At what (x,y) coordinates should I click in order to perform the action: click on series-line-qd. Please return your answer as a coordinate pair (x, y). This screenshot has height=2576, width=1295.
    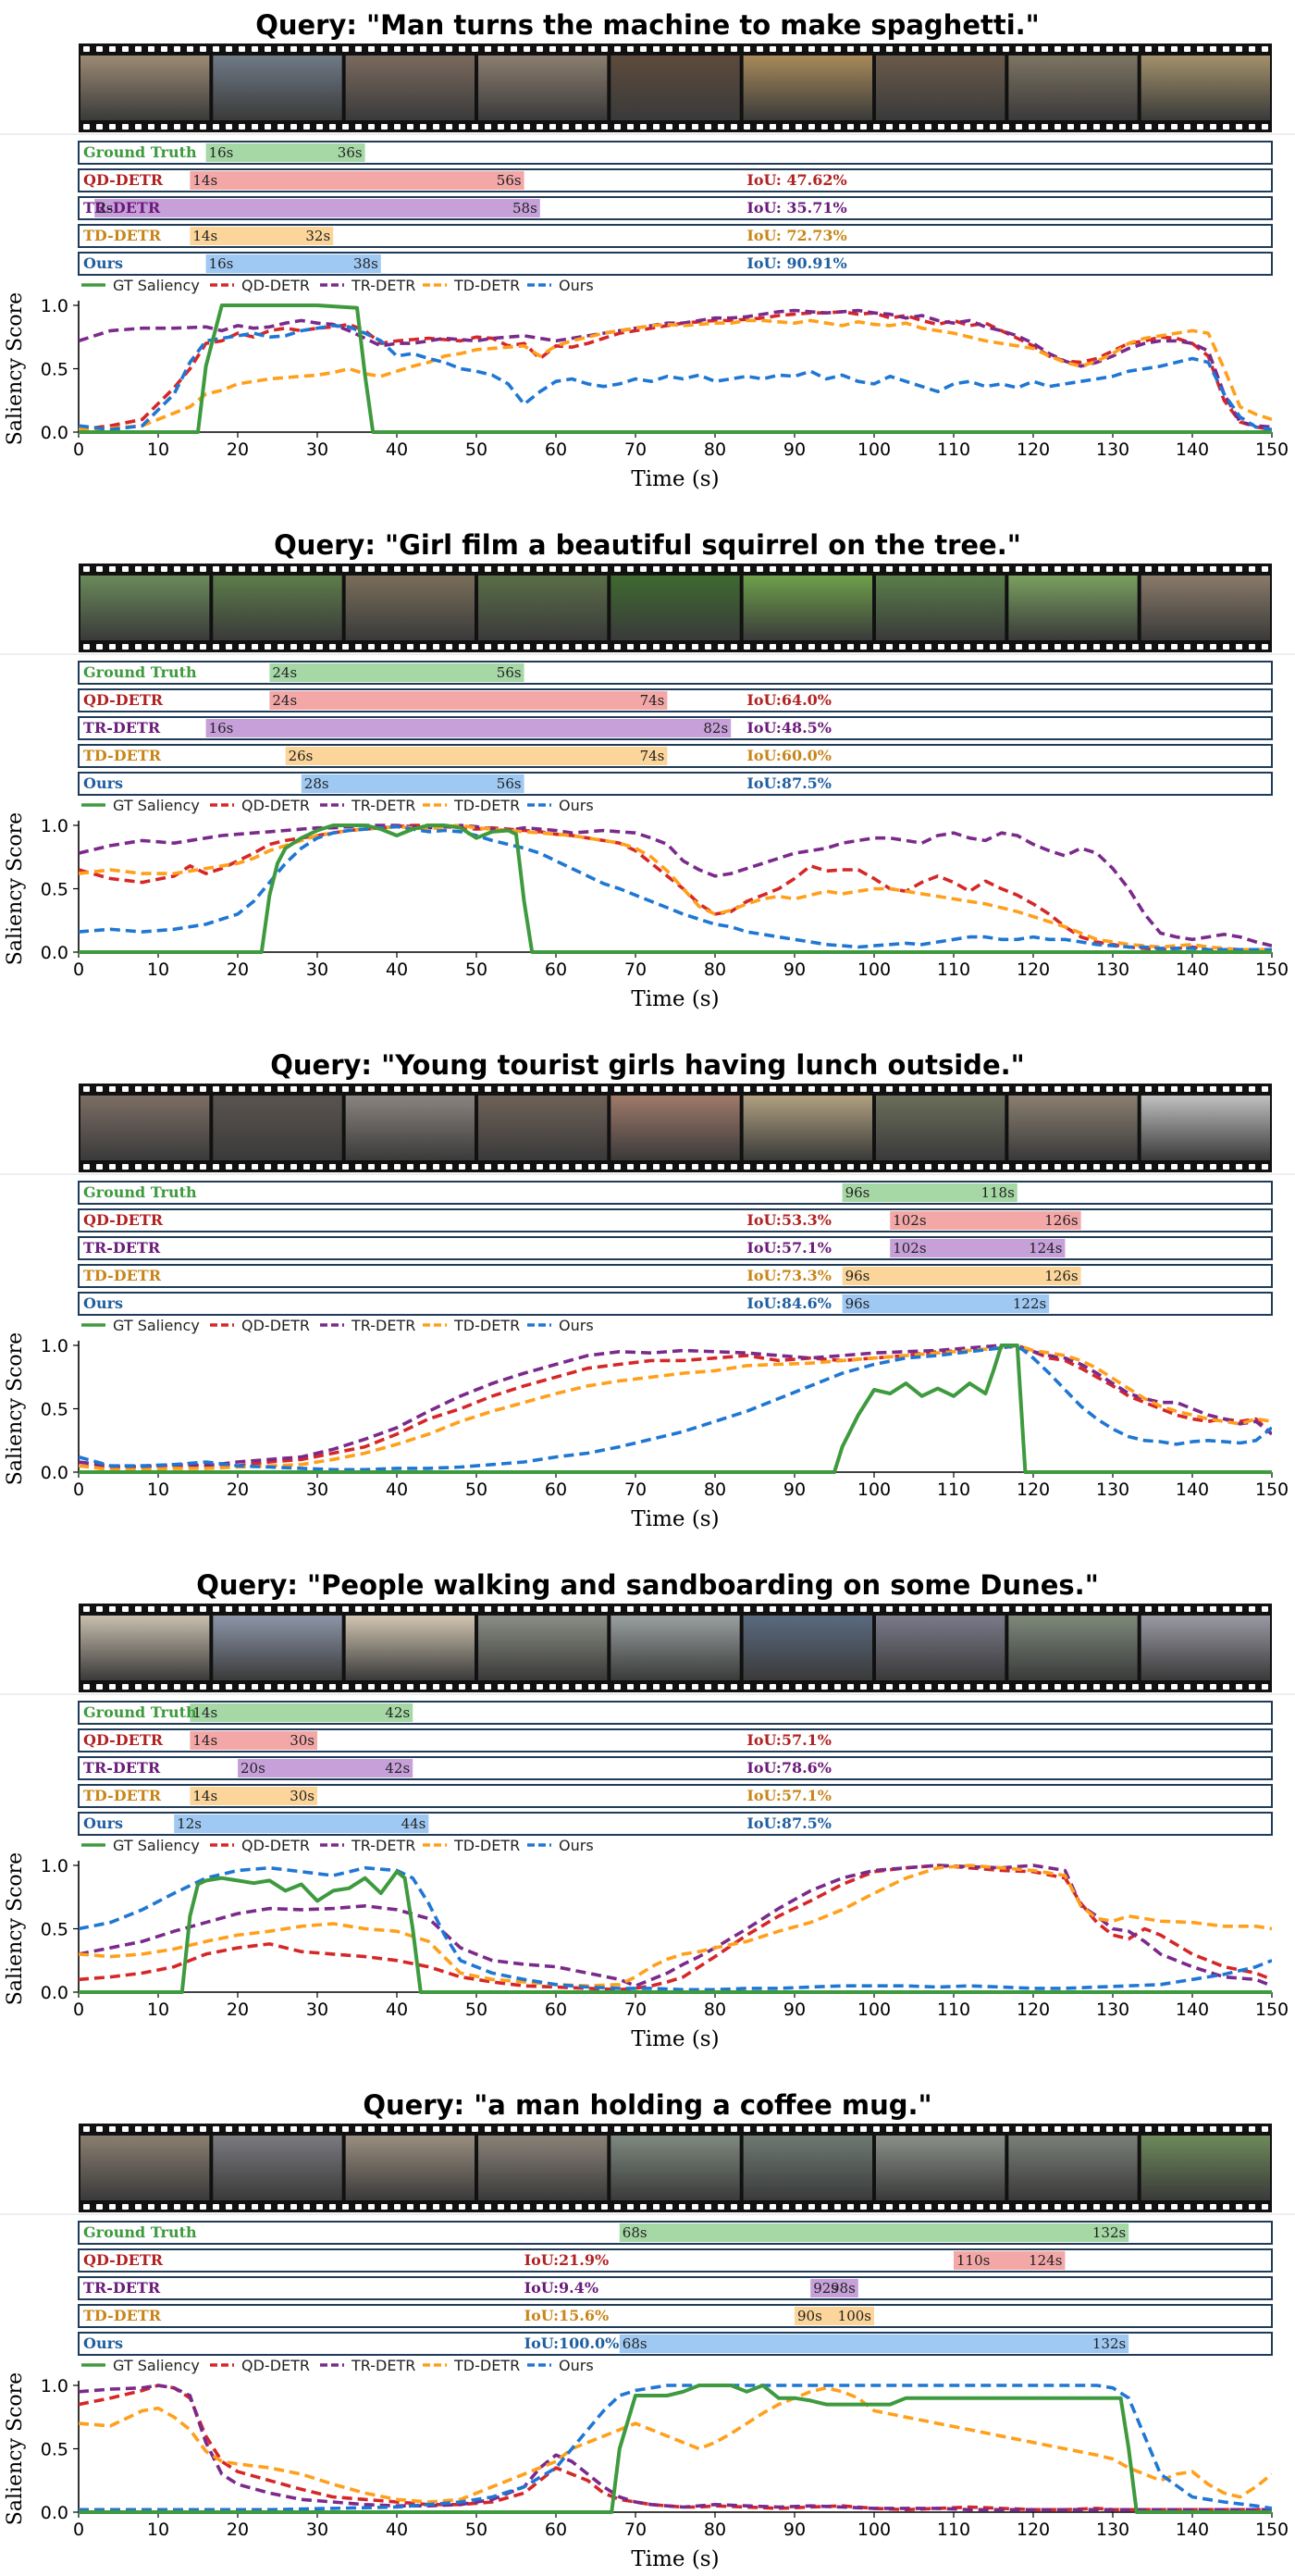
    Looking at the image, I should click on (676, 1407).